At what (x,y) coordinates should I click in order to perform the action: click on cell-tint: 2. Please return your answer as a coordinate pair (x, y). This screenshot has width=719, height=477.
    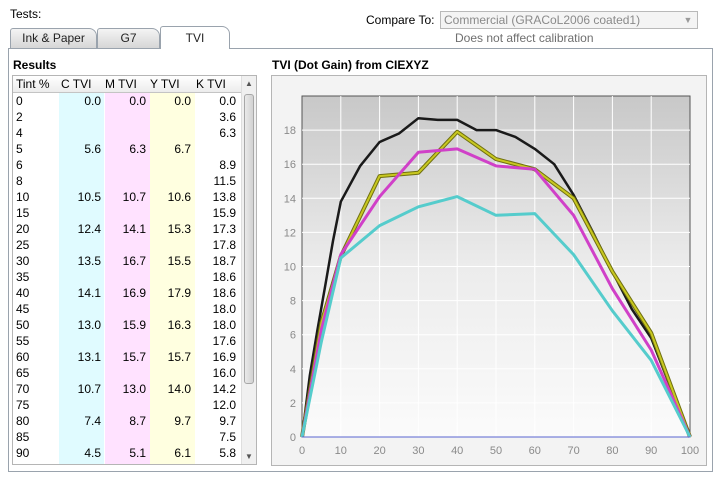
    Looking at the image, I should click on (19, 117).